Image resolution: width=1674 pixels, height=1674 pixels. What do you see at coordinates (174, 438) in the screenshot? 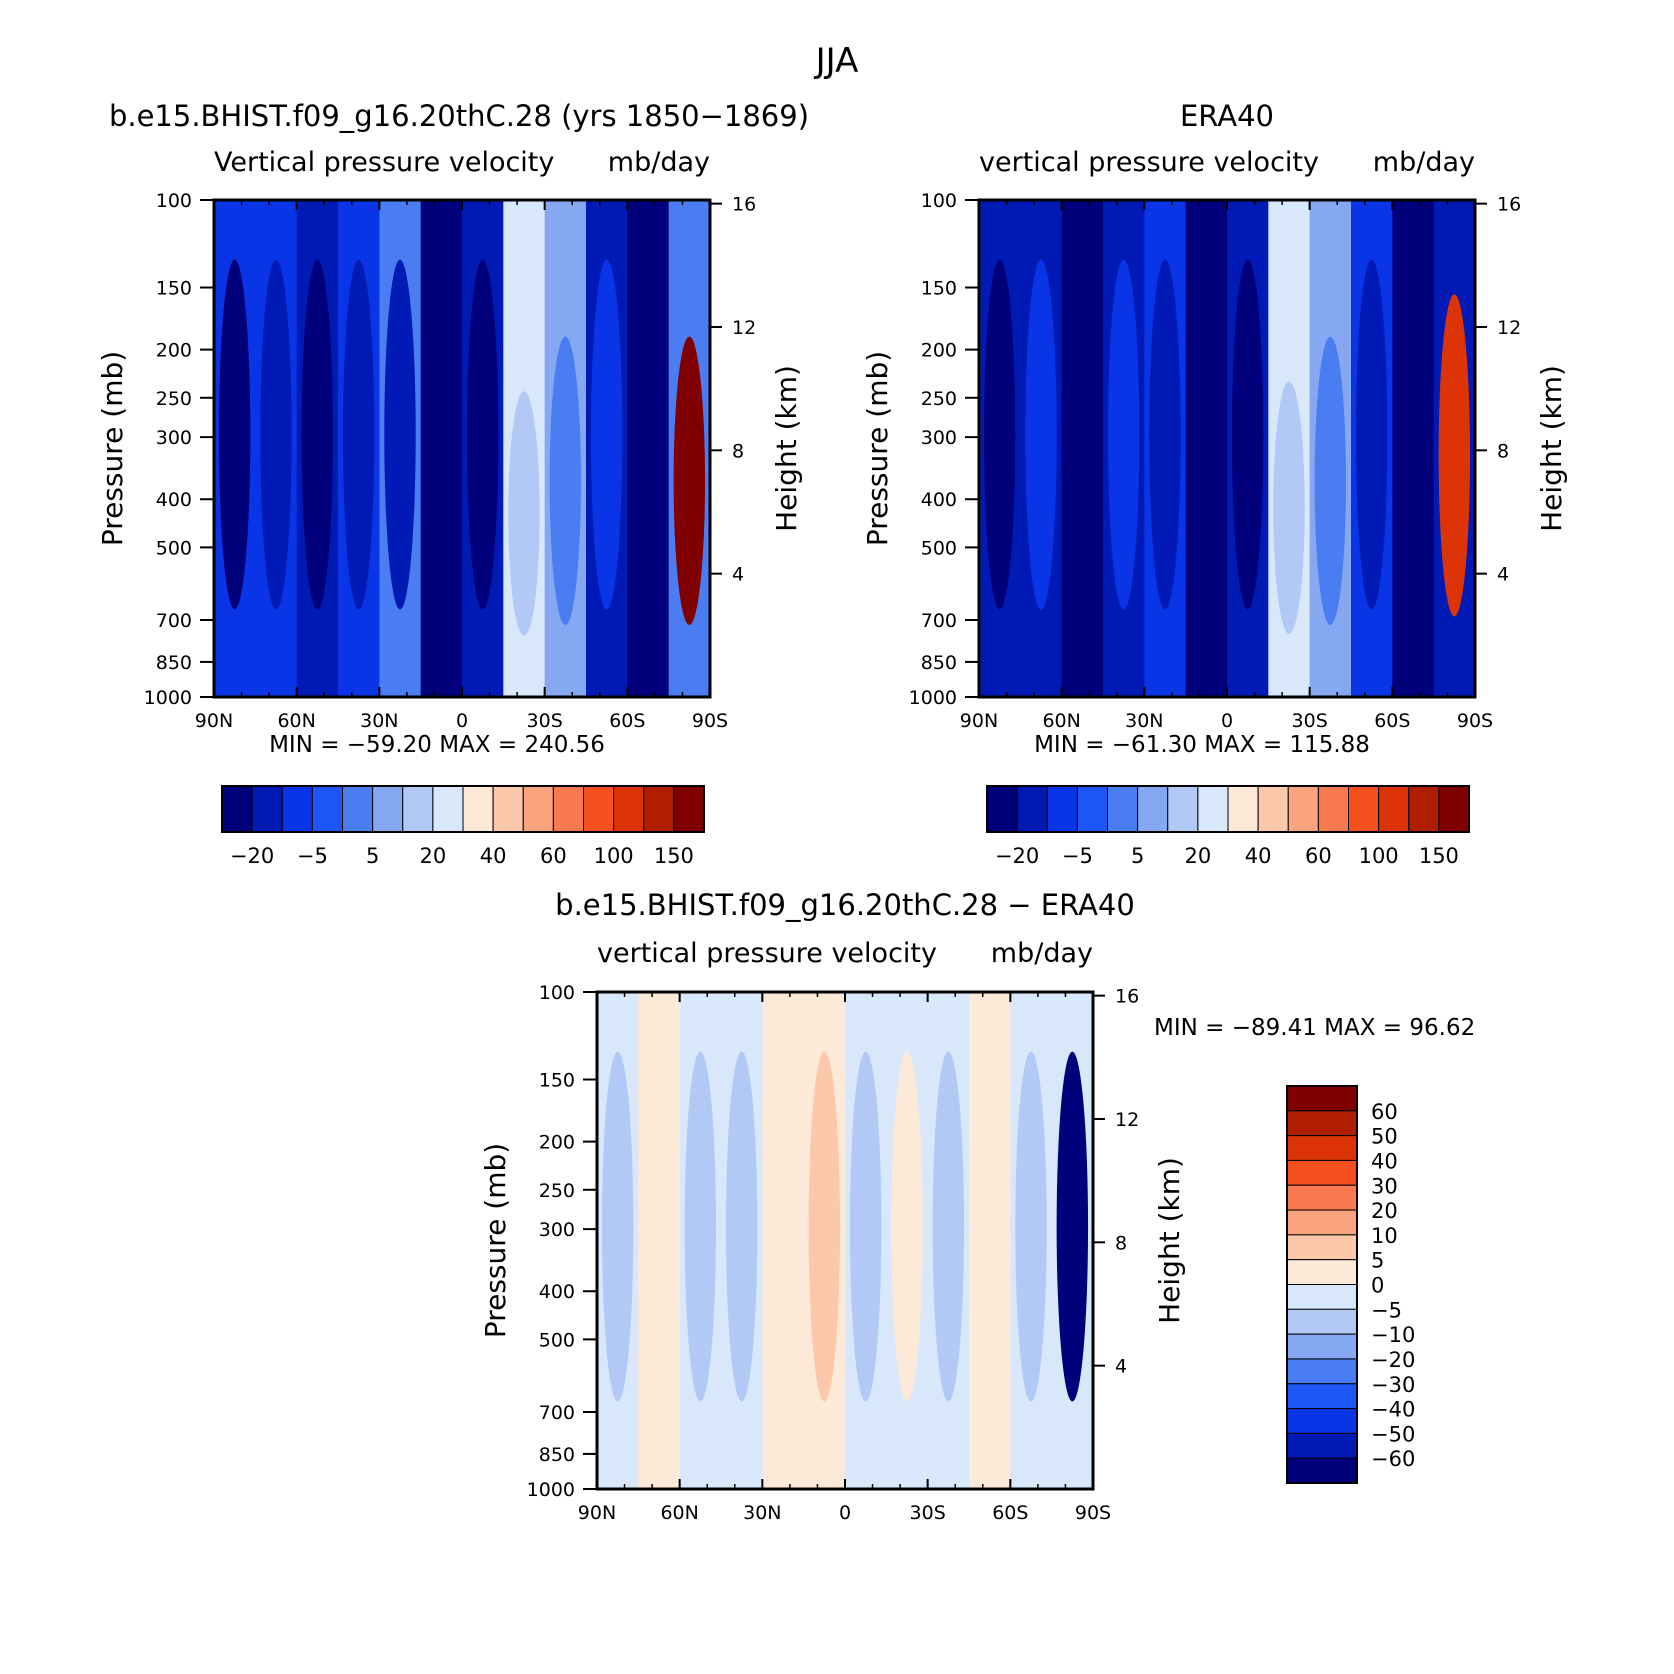
I see `y-tick-label: 300` at bounding box center [174, 438].